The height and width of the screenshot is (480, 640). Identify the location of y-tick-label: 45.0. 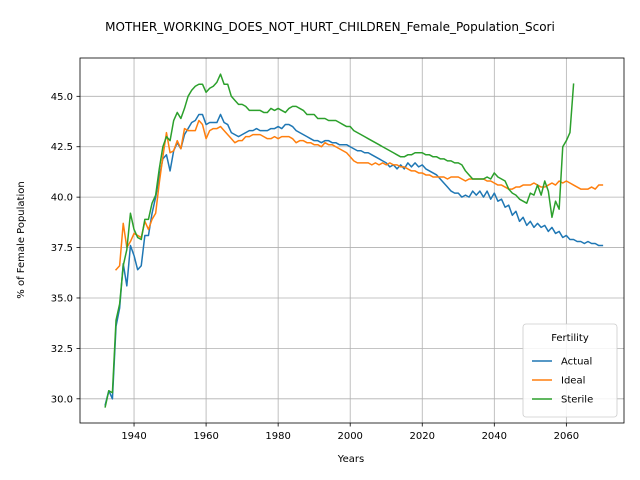
(62, 97).